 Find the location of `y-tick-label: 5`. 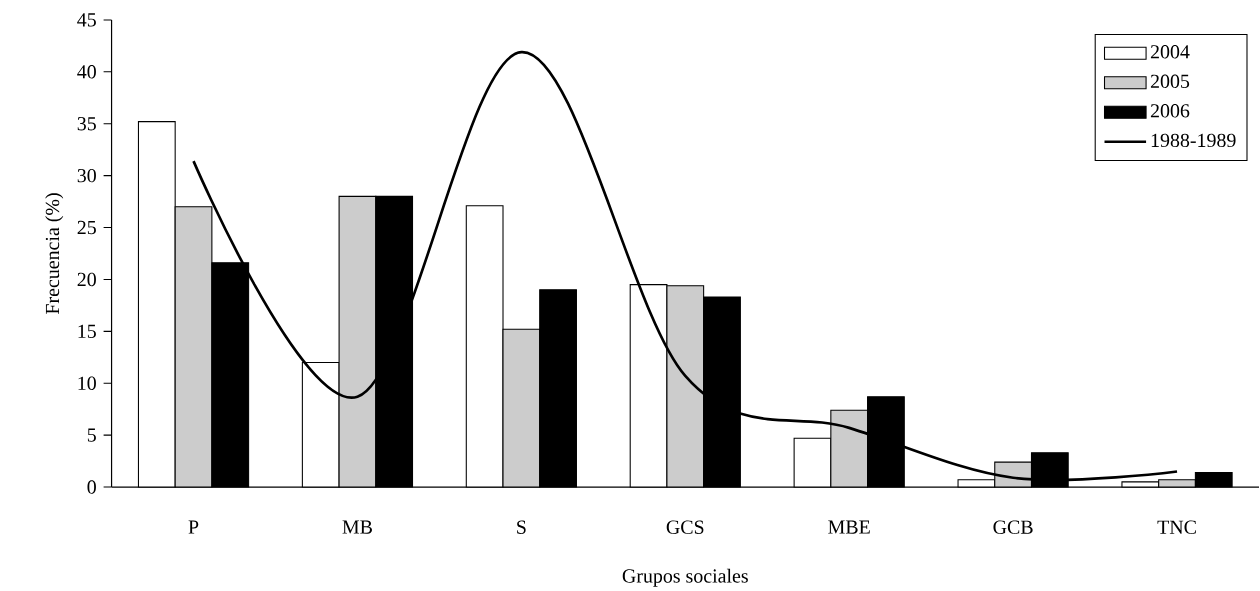

y-tick-label: 5 is located at coordinates (91, 435).